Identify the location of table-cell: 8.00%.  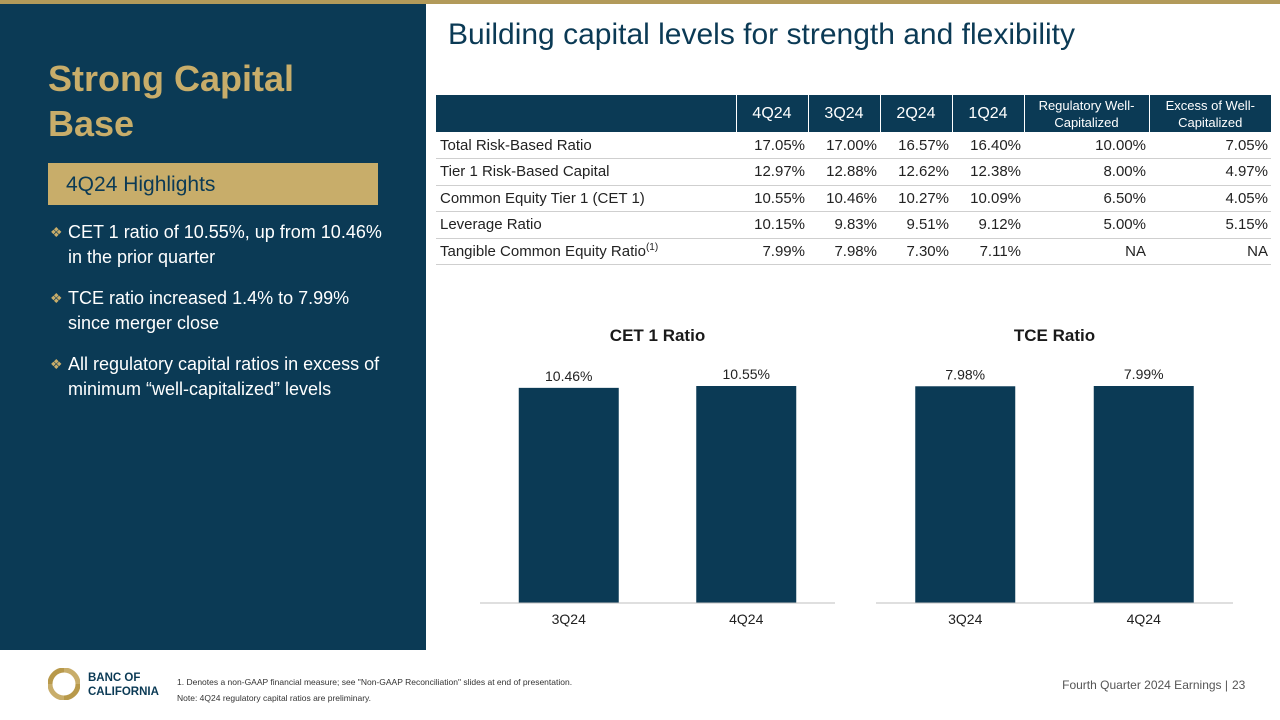
(1086, 172).